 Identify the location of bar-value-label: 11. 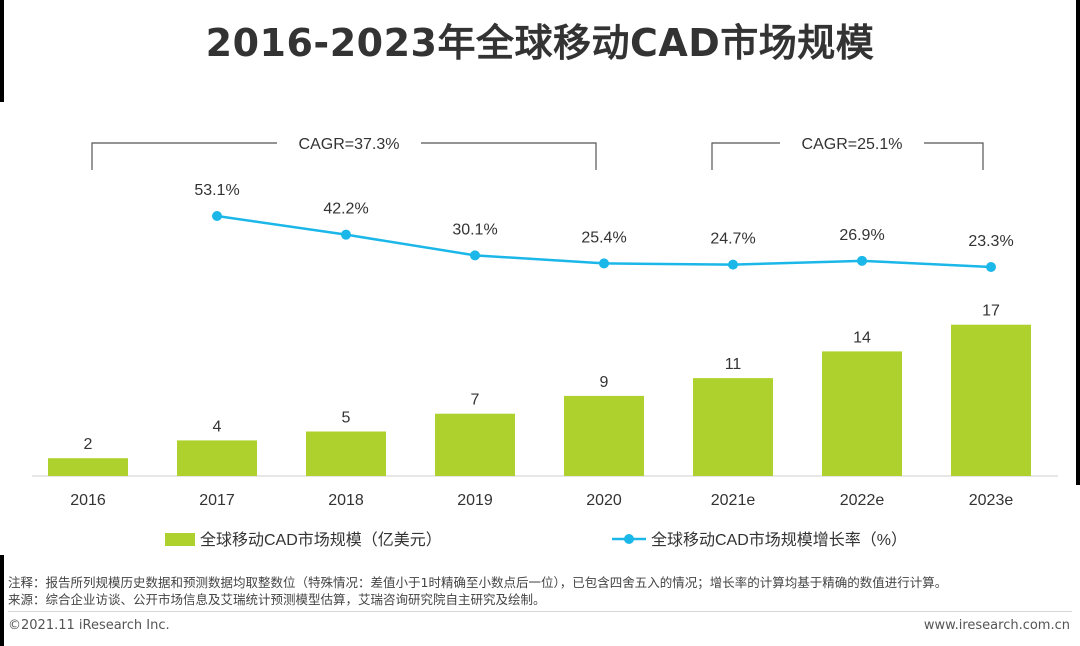
(733, 364).